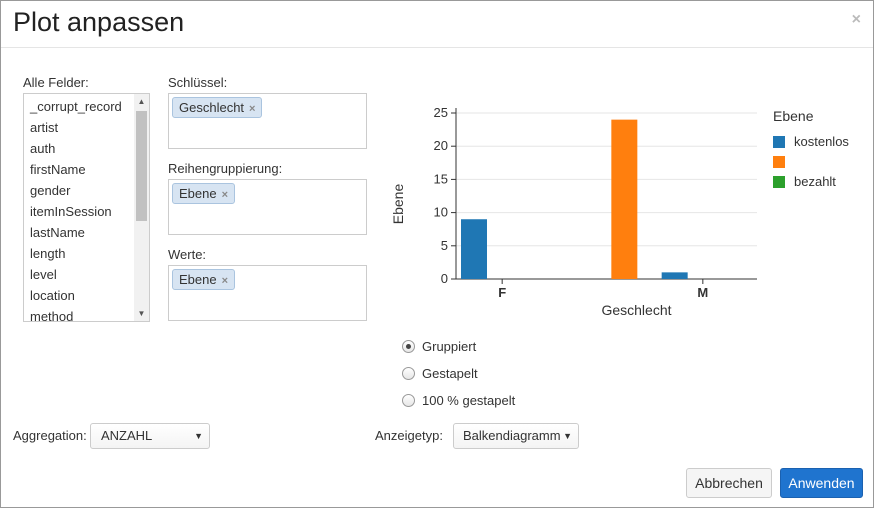 The height and width of the screenshot is (508, 874). I want to click on series-grouping-tag: Ebene ×, so click(204, 193).